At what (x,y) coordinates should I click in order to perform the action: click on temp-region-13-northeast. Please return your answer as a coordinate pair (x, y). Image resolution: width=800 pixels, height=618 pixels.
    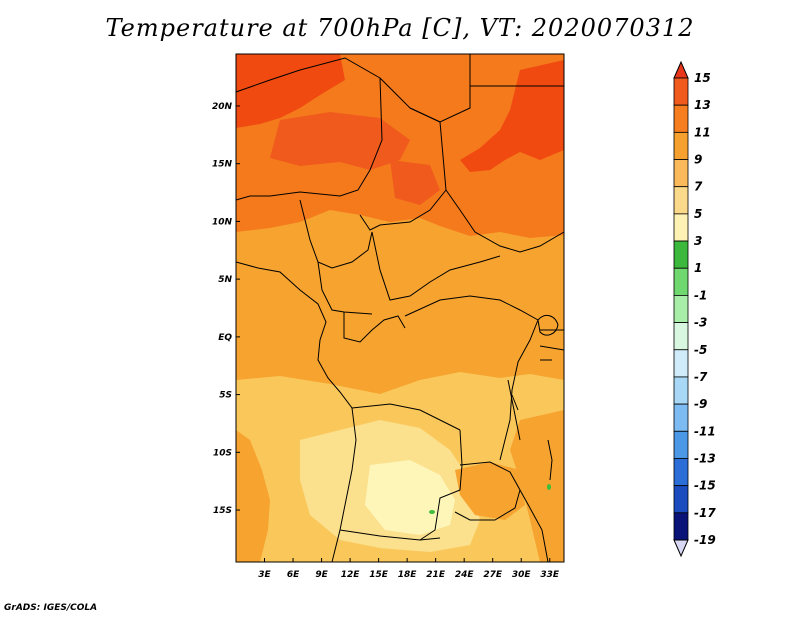
    Looking at the image, I should click on (512, 116).